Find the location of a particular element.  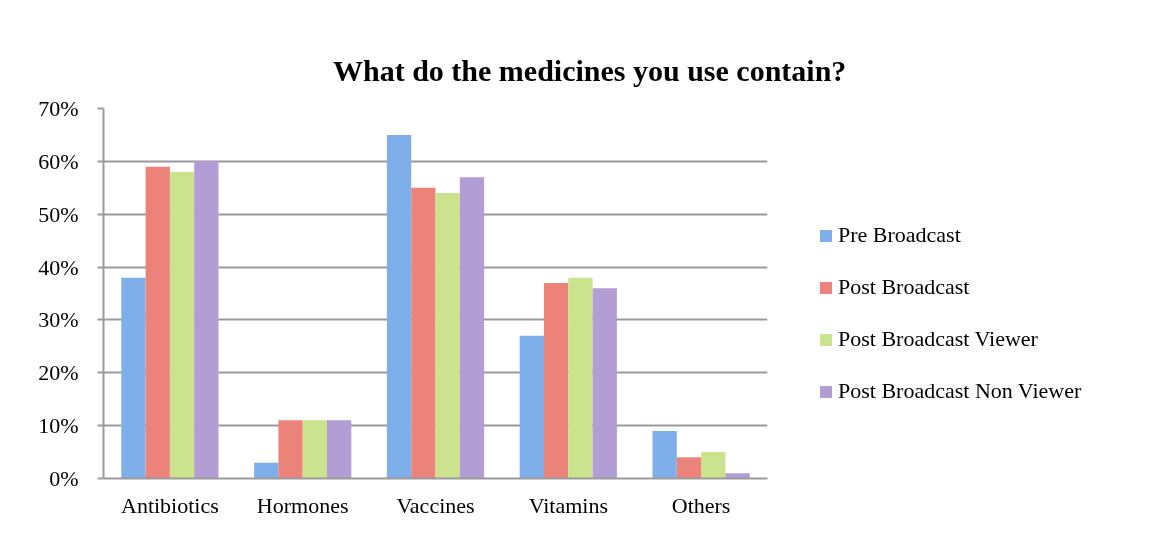

legend-label: Post Broadcast is located at coordinates (904, 287).